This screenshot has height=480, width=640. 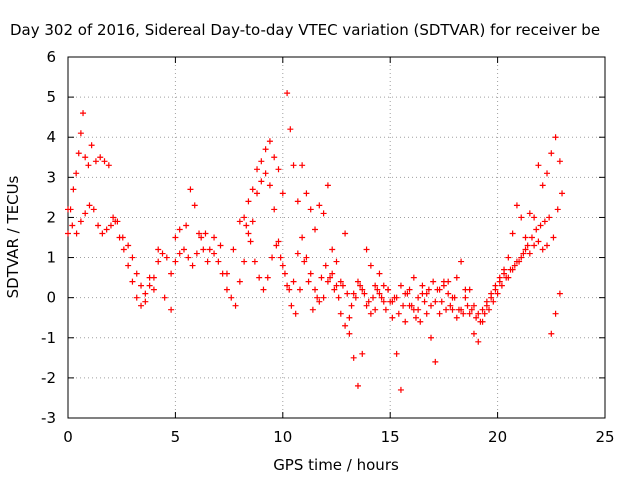 I want to click on y-tick-label: 1, so click(x=51, y=258).